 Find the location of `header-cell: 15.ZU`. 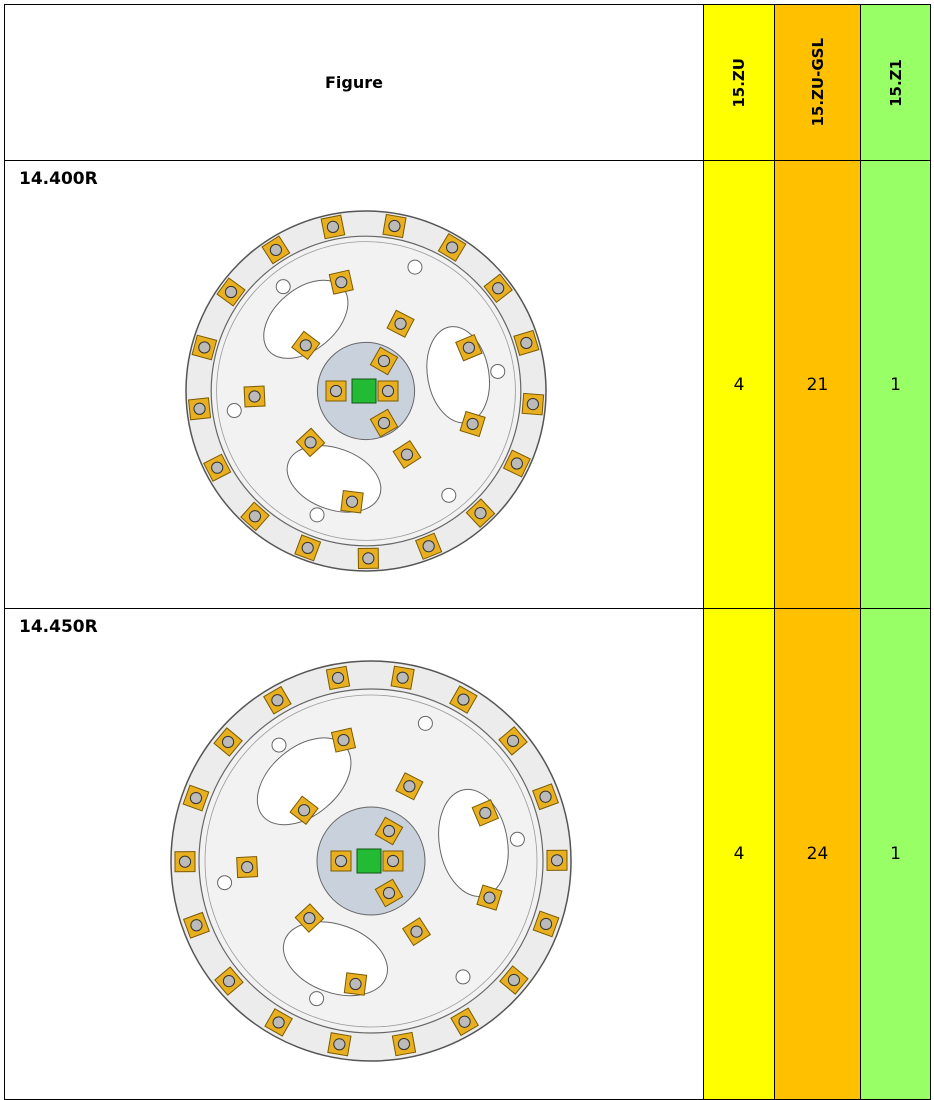

header-cell: 15.ZU is located at coordinates (739, 82).